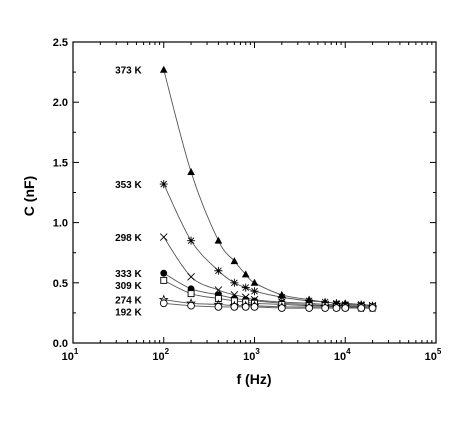 The height and width of the screenshot is (424, 474). What do you see at coordinates (257, 351) in the screenshot?
I see `x-tick-exponent: 3` at bounding box center [257, 351].